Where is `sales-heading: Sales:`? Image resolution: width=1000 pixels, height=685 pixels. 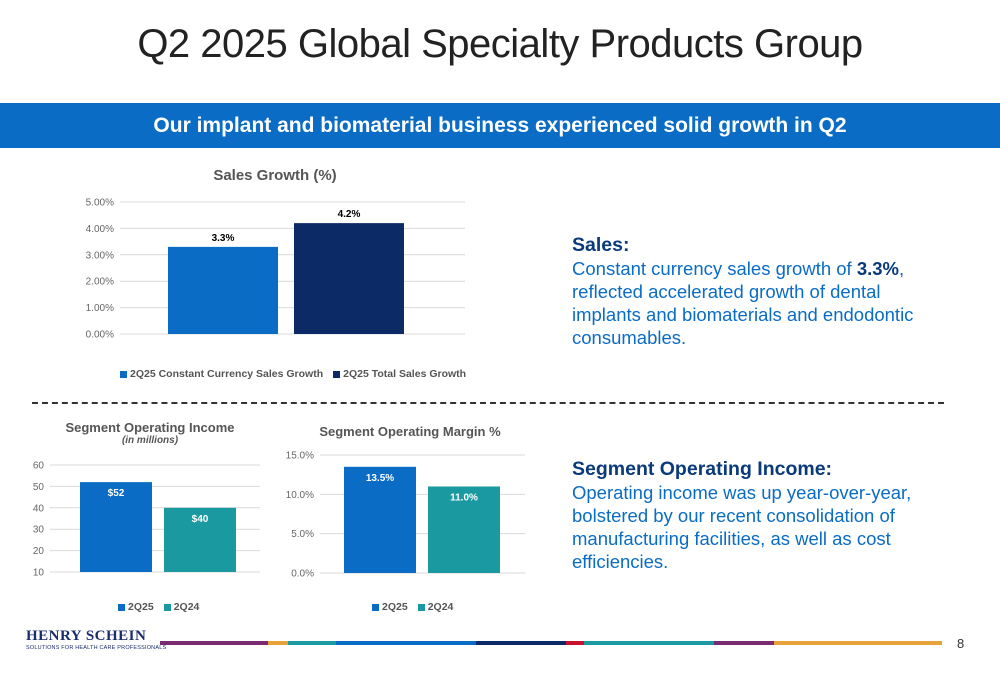
sales-heading: Sales: is located at coordinates (601, 245).